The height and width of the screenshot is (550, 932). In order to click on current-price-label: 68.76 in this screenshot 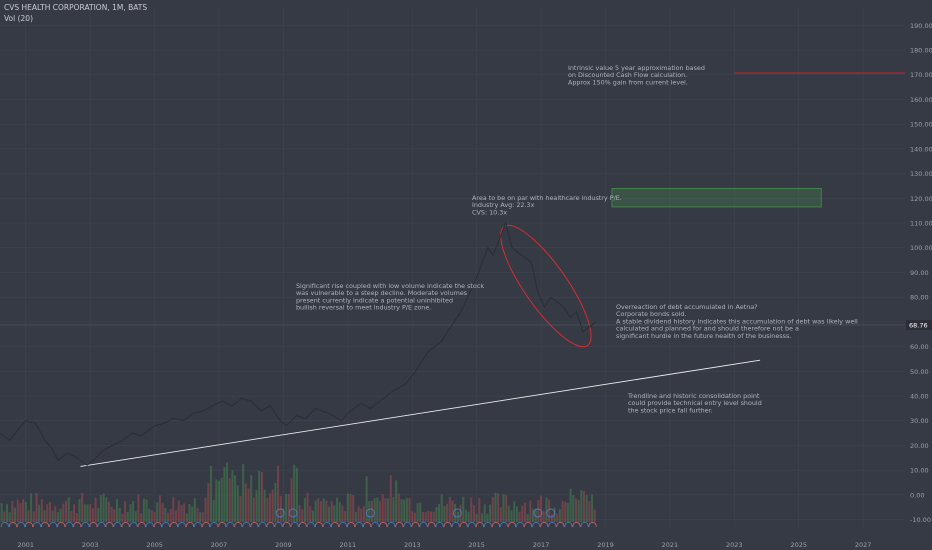, I will do `click(918, 325)`.